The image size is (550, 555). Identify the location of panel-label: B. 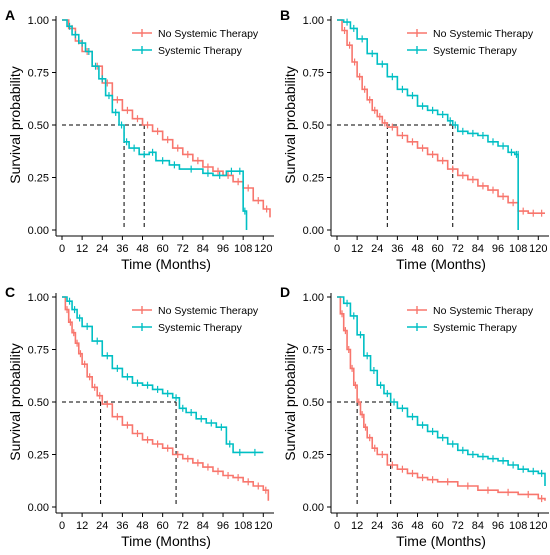
(285, 15).